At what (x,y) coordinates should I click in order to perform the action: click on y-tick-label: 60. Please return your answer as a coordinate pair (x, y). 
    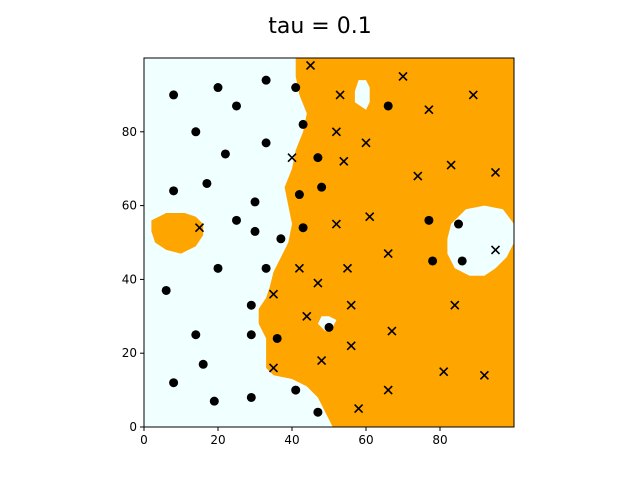
    Looking at the image, I should click on (129, 206).